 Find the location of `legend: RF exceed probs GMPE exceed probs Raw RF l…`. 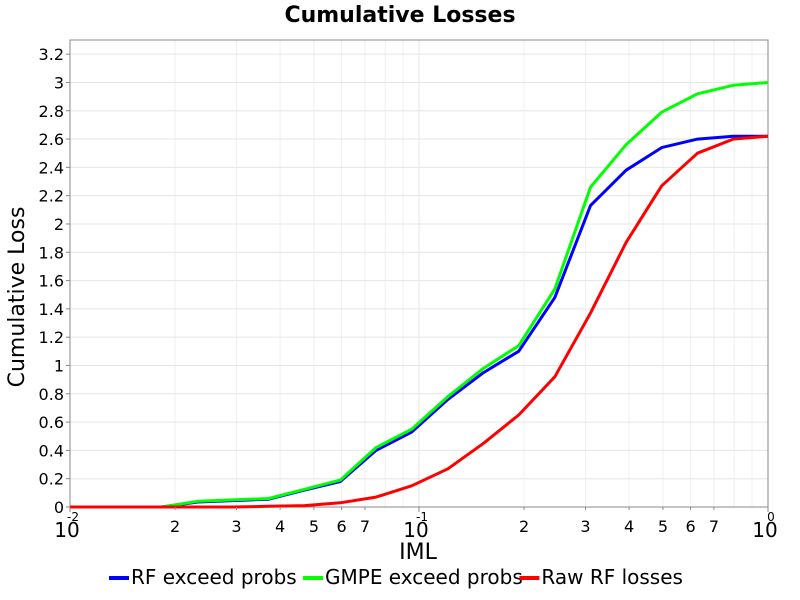

legend: RF exceed probs GMPE exceed probs Raw RF l… is located at coordinates (396, 577).